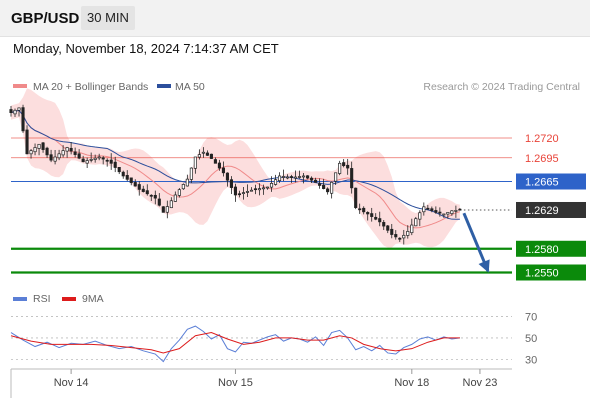 This screenshot has width=590, height=400. I want to click on rsi-line, so click(235, 344).